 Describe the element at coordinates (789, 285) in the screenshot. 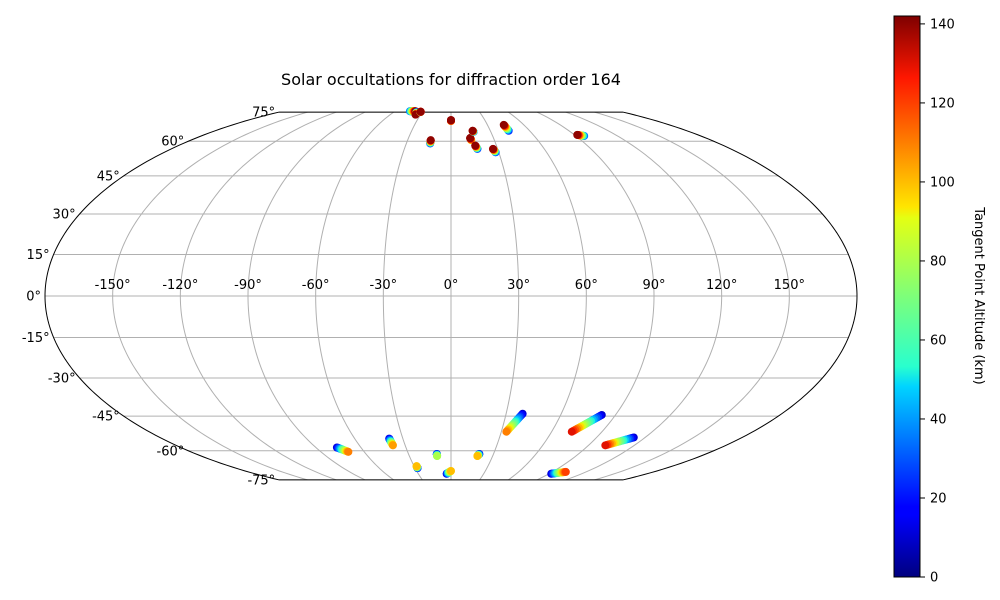

I see `x-tick-label: 150°` at that location.